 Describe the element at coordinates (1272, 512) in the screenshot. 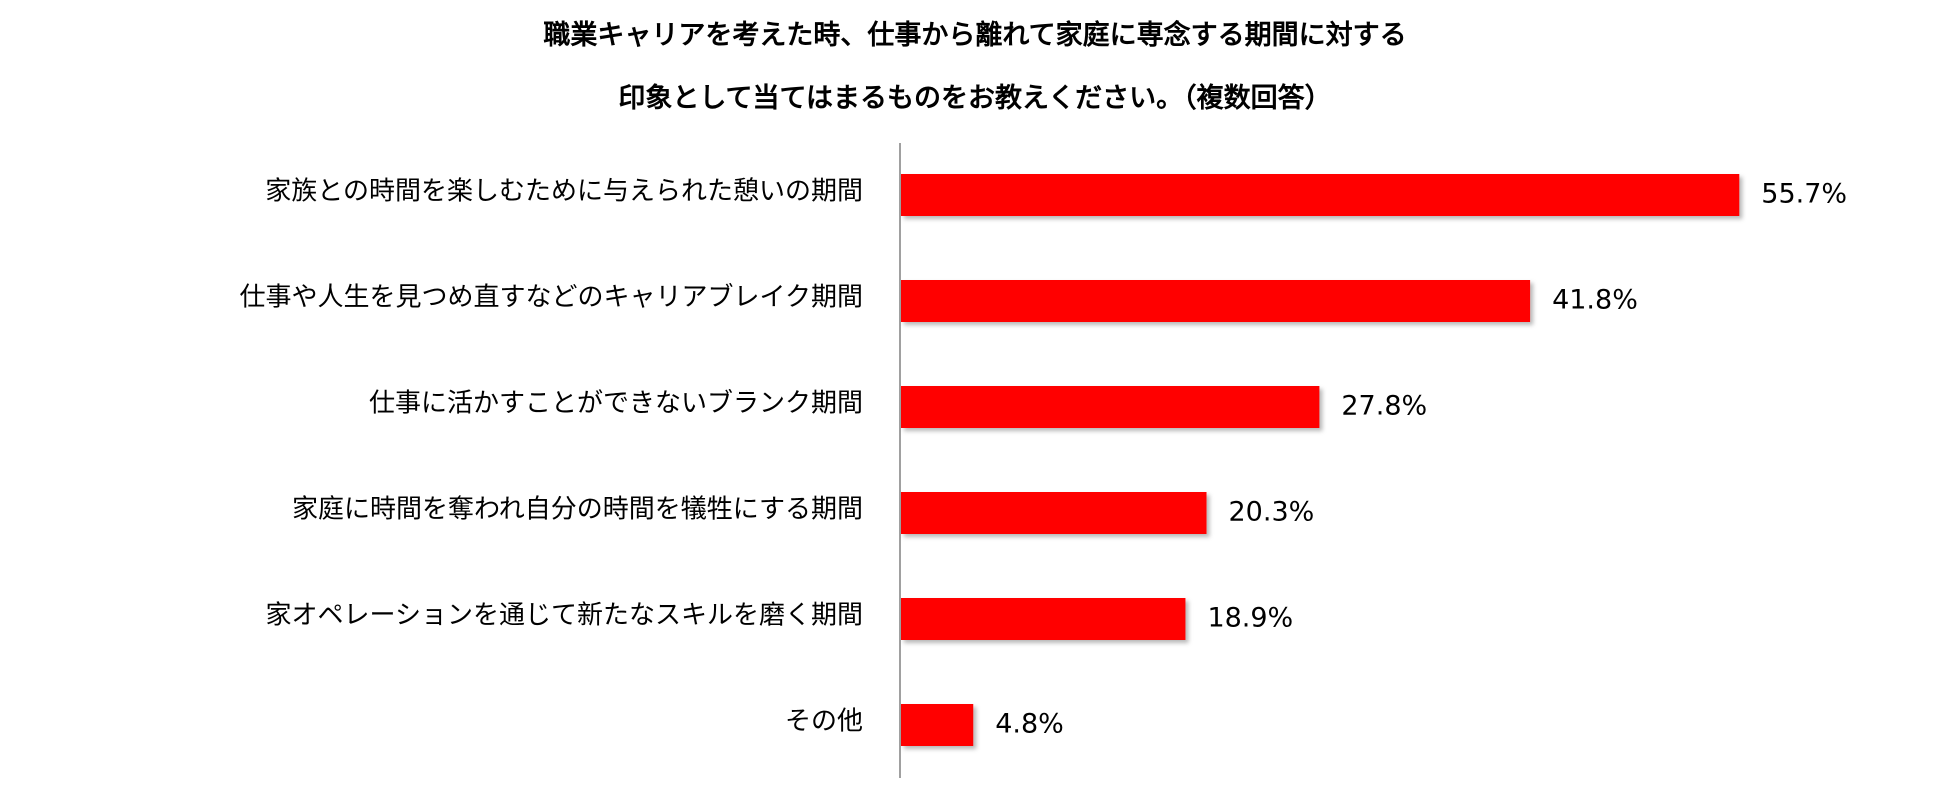

I see `value-label: 20.3%` at that location.